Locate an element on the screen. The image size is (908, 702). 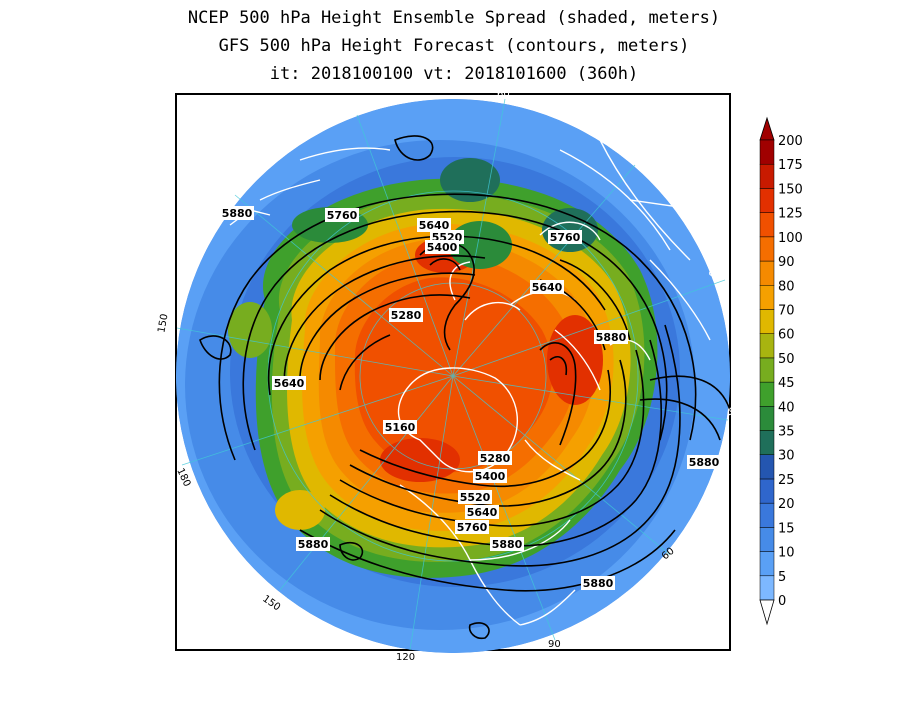
colorbar-label: 60 is located at coordinates (786, 335).